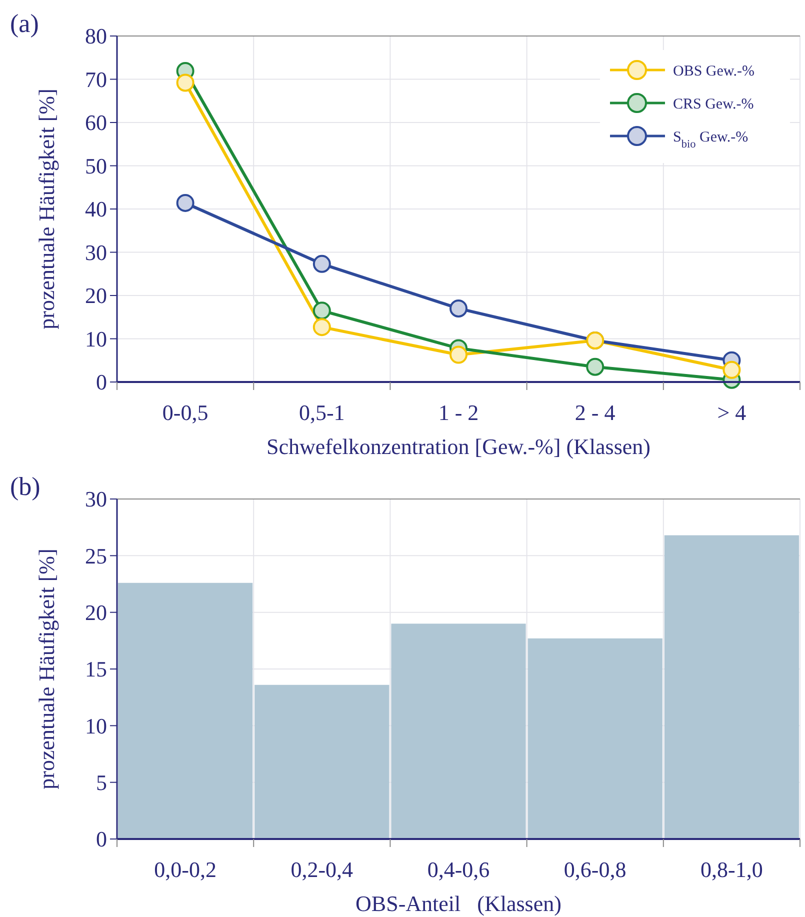 This screenshot has width=805, height=917. I want to click on chart-title: (a), so click(24, 23).